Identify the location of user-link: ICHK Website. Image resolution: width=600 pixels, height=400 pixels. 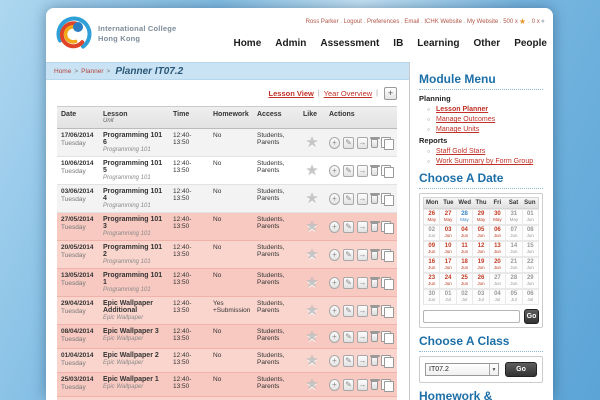
(443, 21).